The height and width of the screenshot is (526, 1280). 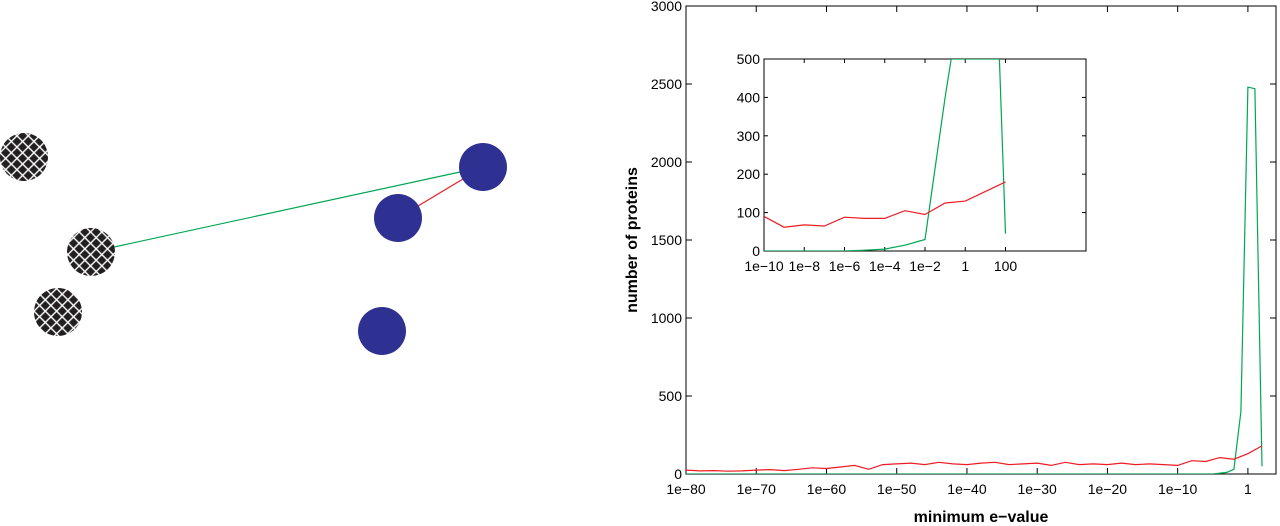 I want to click on inset-series, so click(x=885, y=155).